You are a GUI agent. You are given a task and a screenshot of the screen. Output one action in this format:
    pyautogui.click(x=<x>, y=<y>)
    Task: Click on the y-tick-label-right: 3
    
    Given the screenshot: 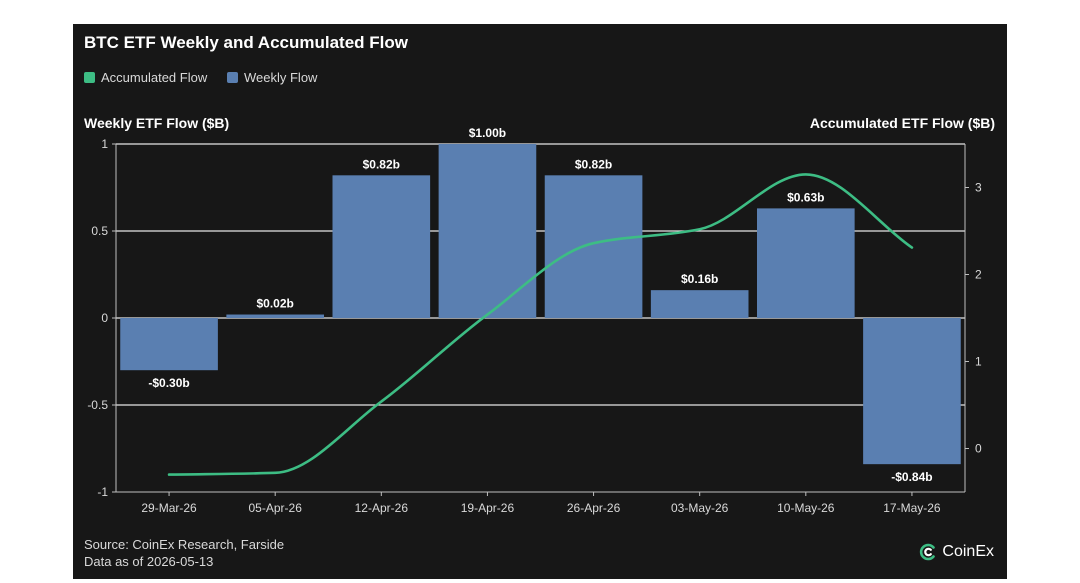 What is the action you would take?
    pyautogui.click(x=978, y=188)
    